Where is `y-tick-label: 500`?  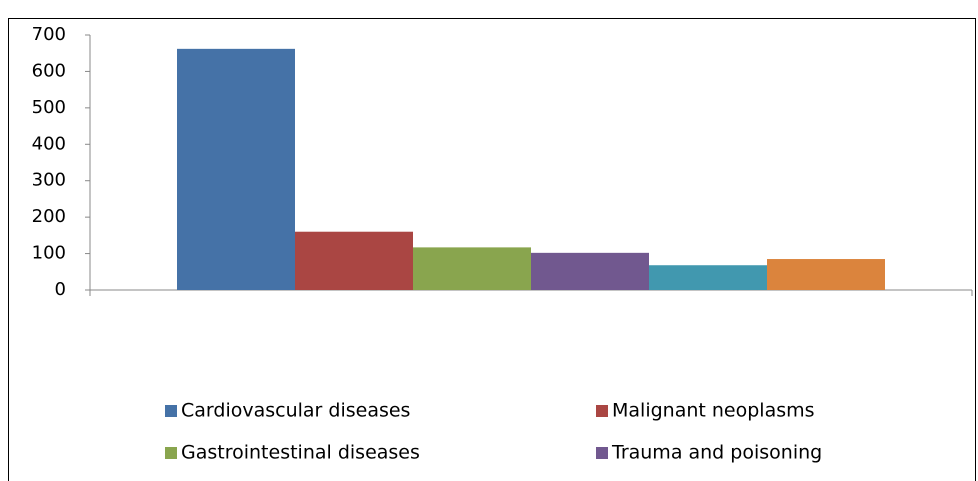
y-tick-label: 500 is located at coordinates (49, 107).